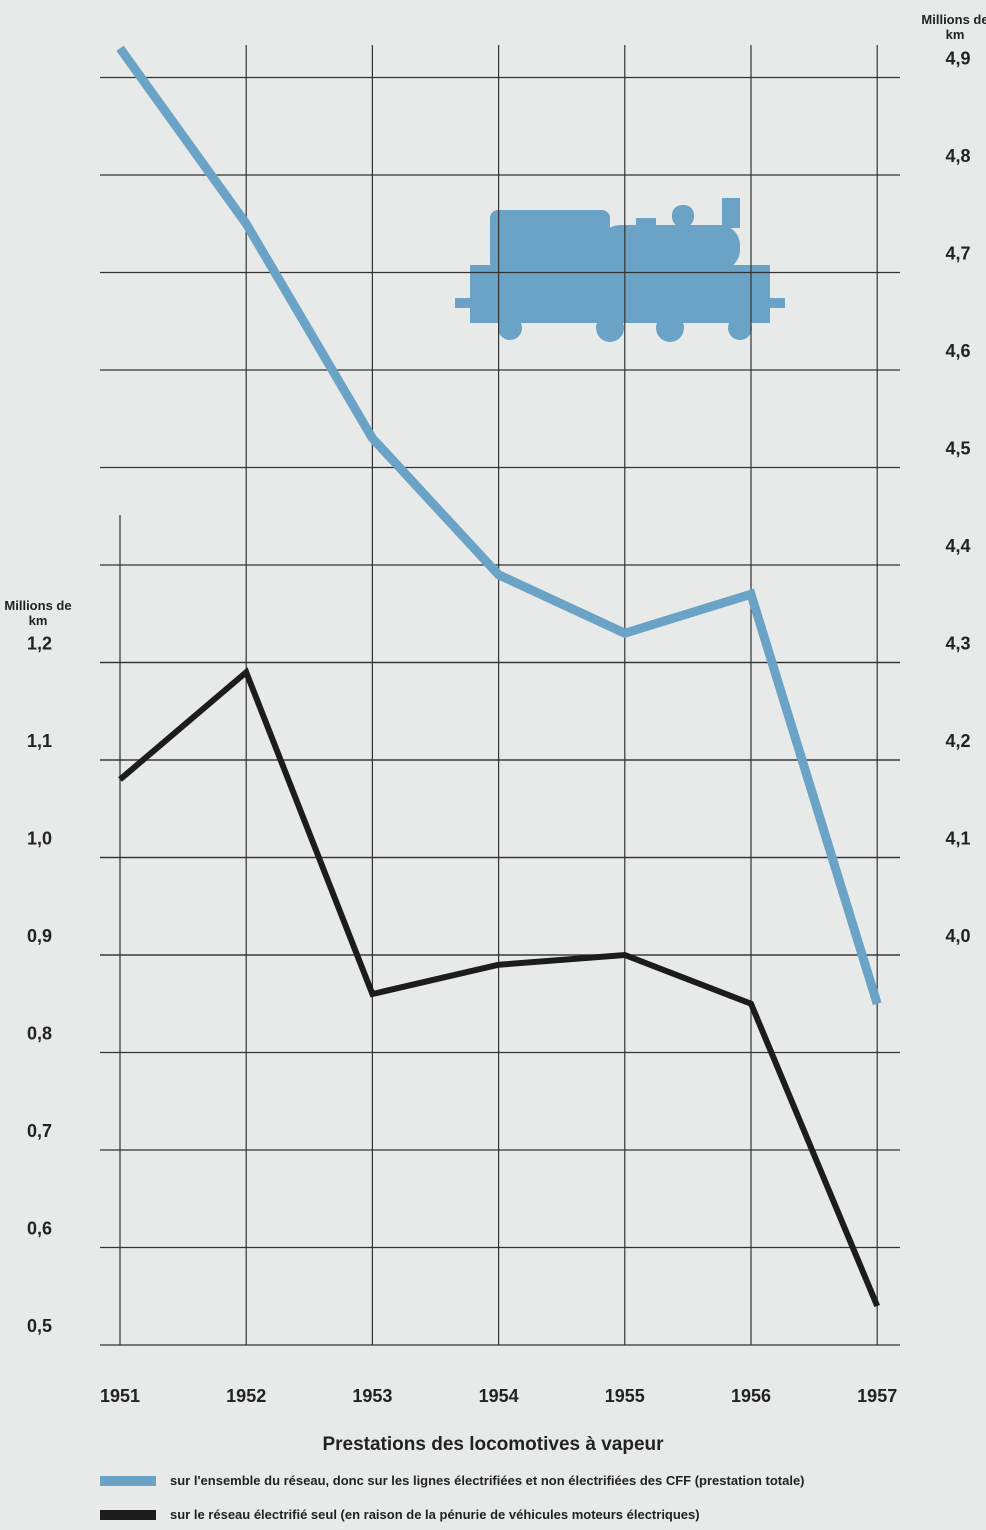  What do you see at coordinates (620, 270) in the screenshot?
I see `locomotive` at bounding box center [620, 270].